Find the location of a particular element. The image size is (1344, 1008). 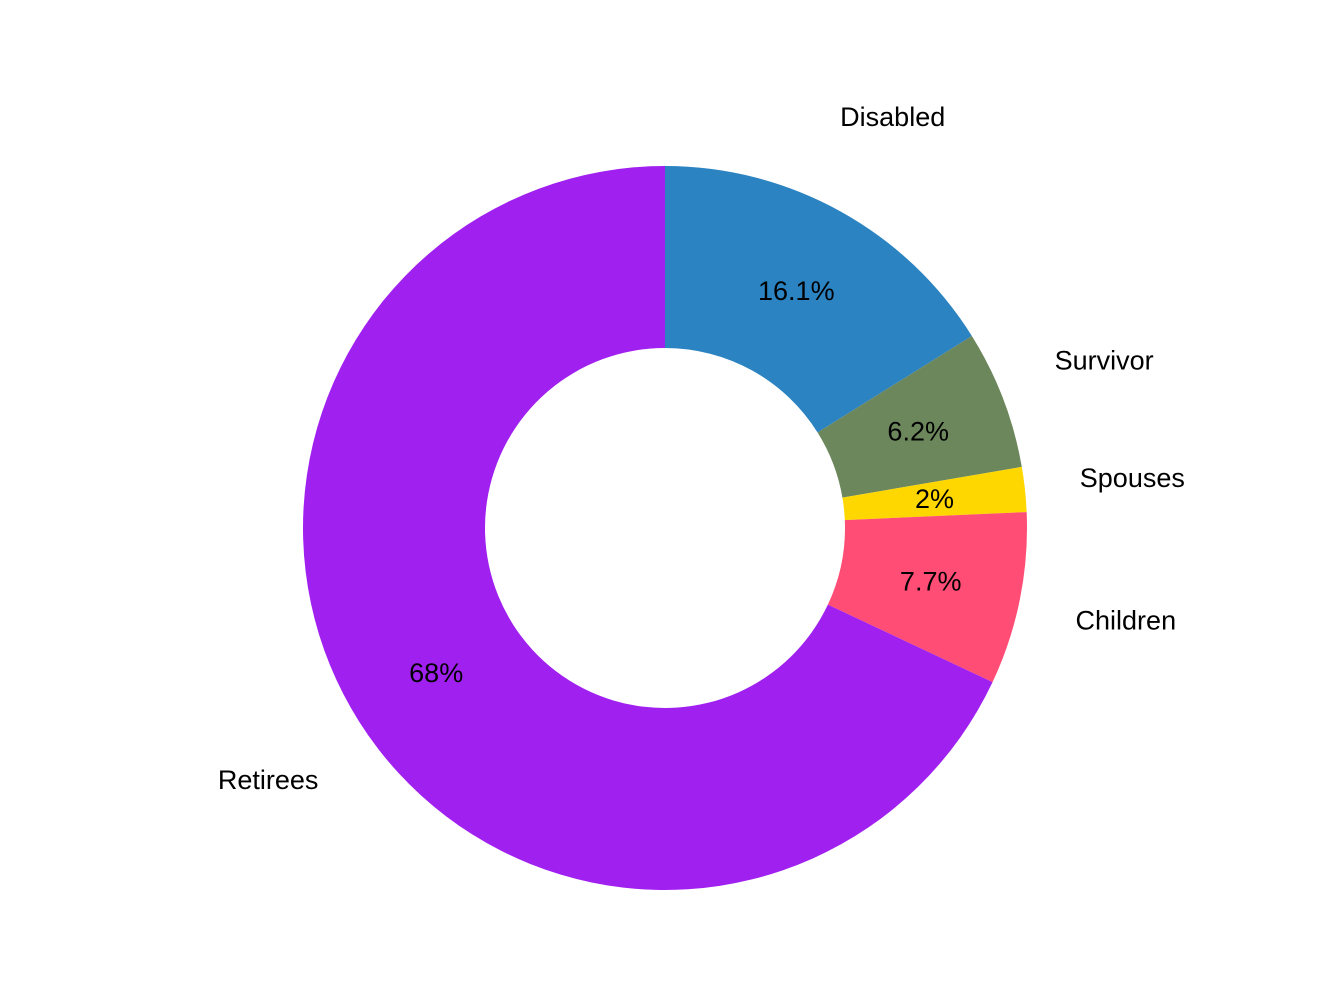

slice-spouses is located at coordinates (934, 493).